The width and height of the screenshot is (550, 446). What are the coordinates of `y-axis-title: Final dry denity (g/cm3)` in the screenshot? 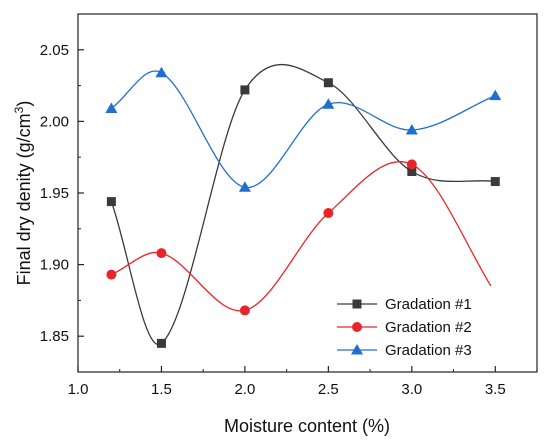 It's located at (23, 193).